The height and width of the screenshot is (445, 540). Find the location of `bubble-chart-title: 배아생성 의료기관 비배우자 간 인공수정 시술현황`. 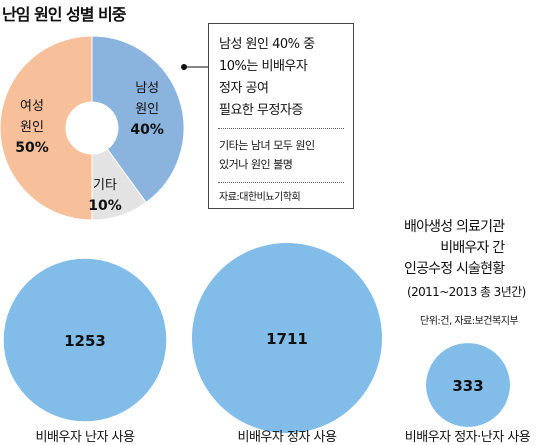

bubble-chart-title: 배아생성 의료기관 비배우자 간 인공수정 시술현황 is located at coordinates (454, 248).